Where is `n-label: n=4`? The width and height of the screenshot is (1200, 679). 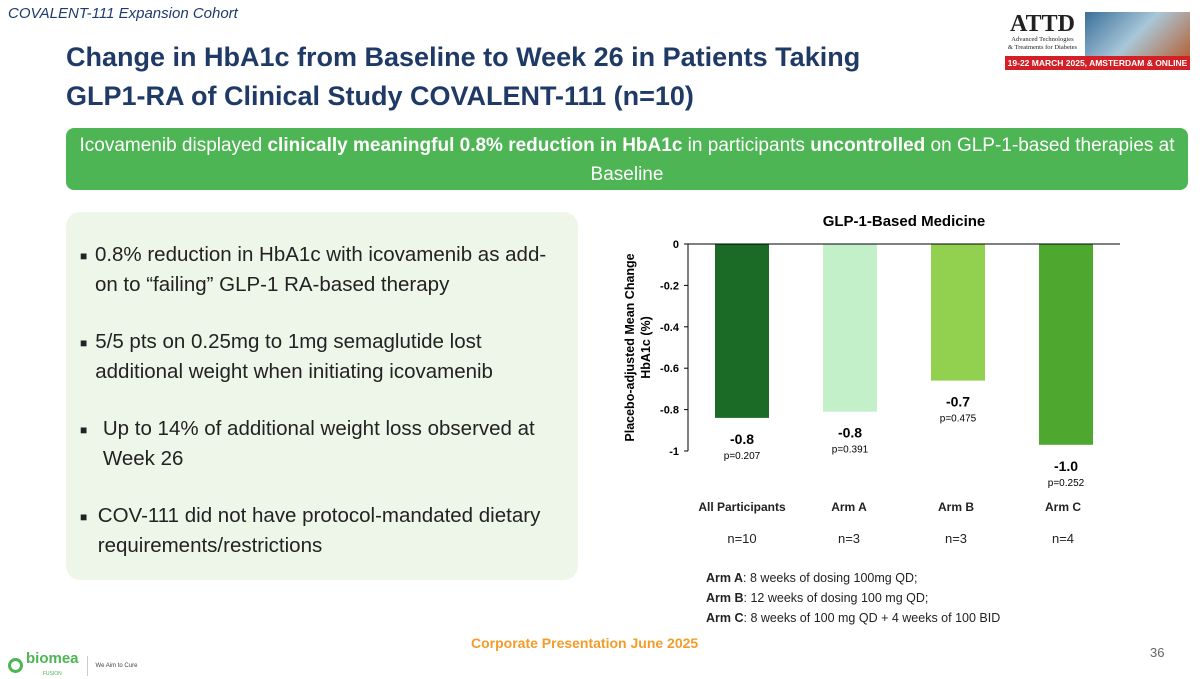
n-label: n=4 is located at coordinates (1063, 538).